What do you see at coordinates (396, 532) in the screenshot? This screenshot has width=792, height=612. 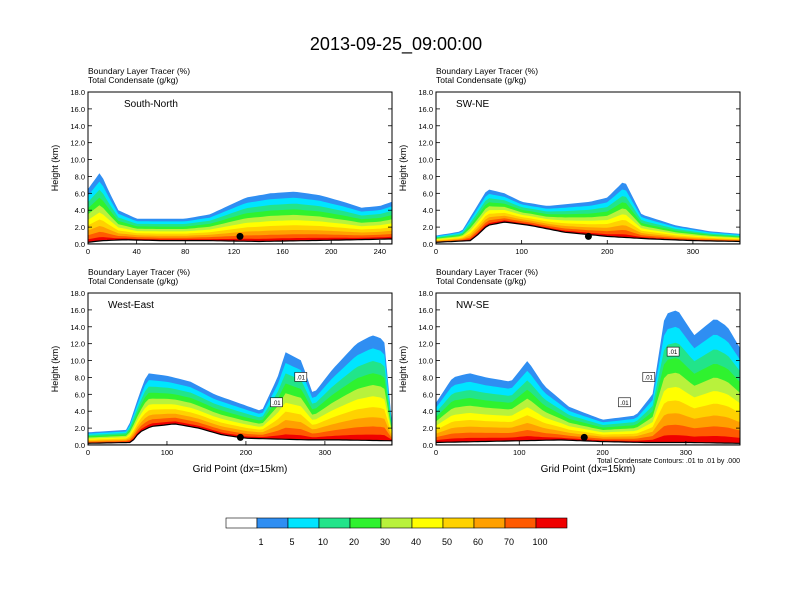 I see `colorbar: 1 5 10 20 30 40 50 60 70 100` at bounding box center [396, 532].